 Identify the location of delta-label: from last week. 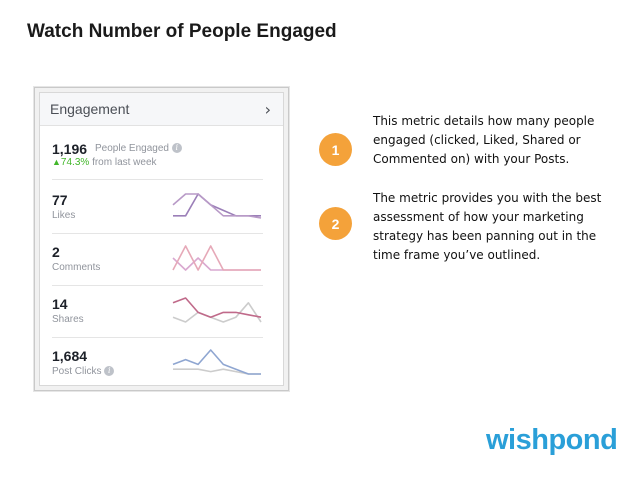
(124, 162).